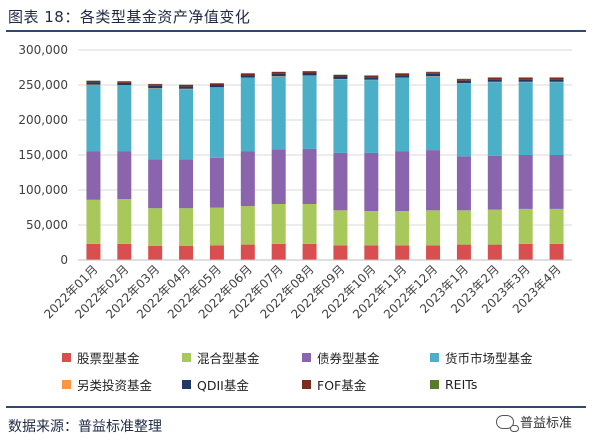 This screenshot has width=592, height=445. What do you see at coordinates (342, 385) in the screenshot?
I see `legend-label: FOF基金` at bounding box center [342, 385].